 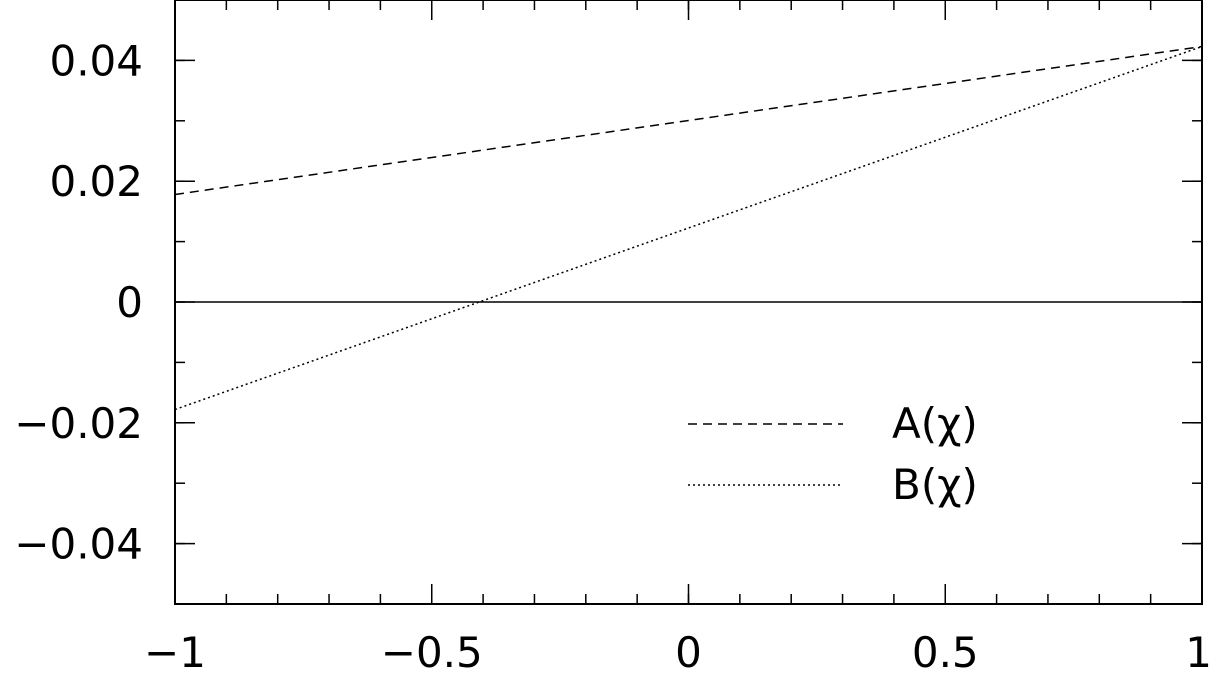 I want to click on y-tick-label-0-02: 0.02, so click(x=96, y=181).